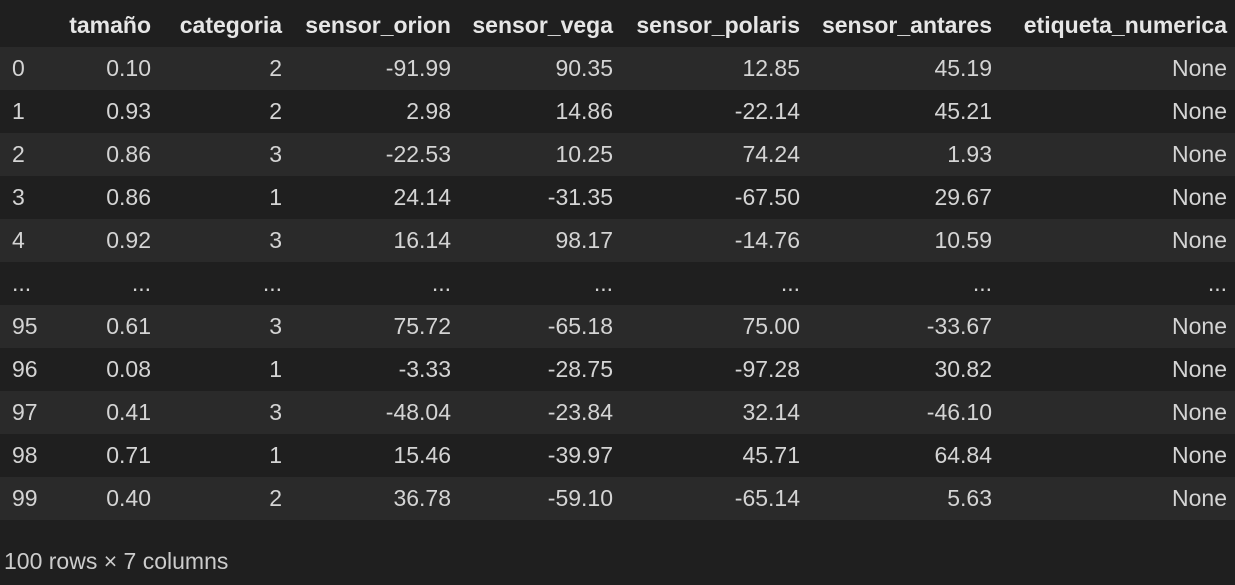 The image size is (1235, 585). What do you see at coordinates (18, 240) in the screenshot?
I see `row-index: 4` at bounding box center [18, 240].